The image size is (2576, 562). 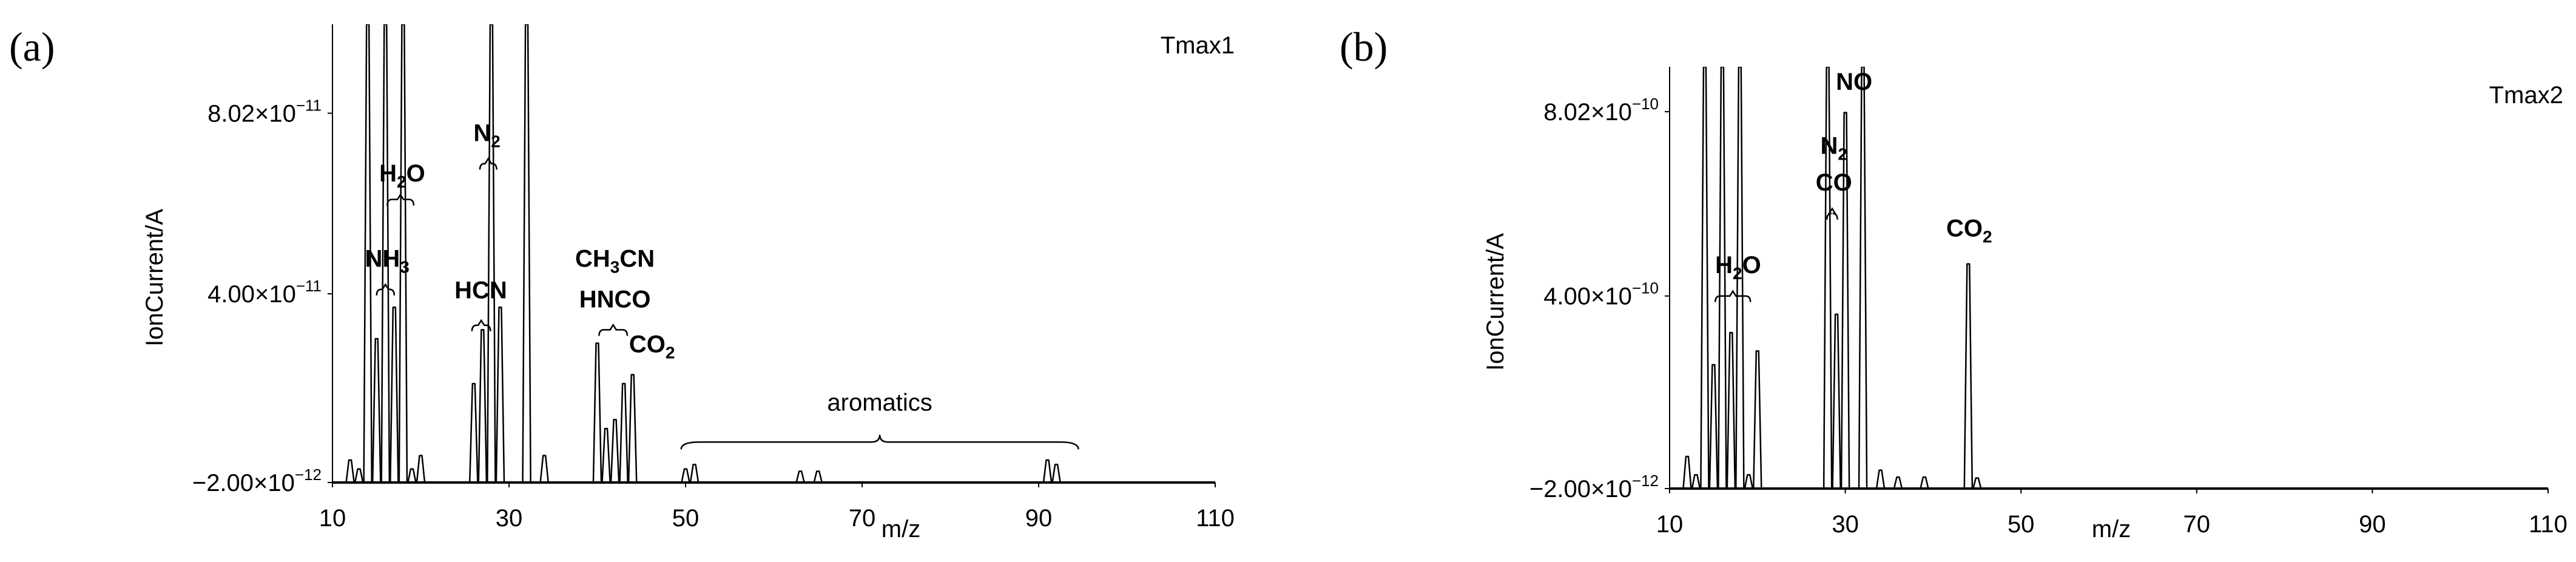 I want to click on y-tick-label: 8.02×10⁻¹¹, so click(x=264, y=111).